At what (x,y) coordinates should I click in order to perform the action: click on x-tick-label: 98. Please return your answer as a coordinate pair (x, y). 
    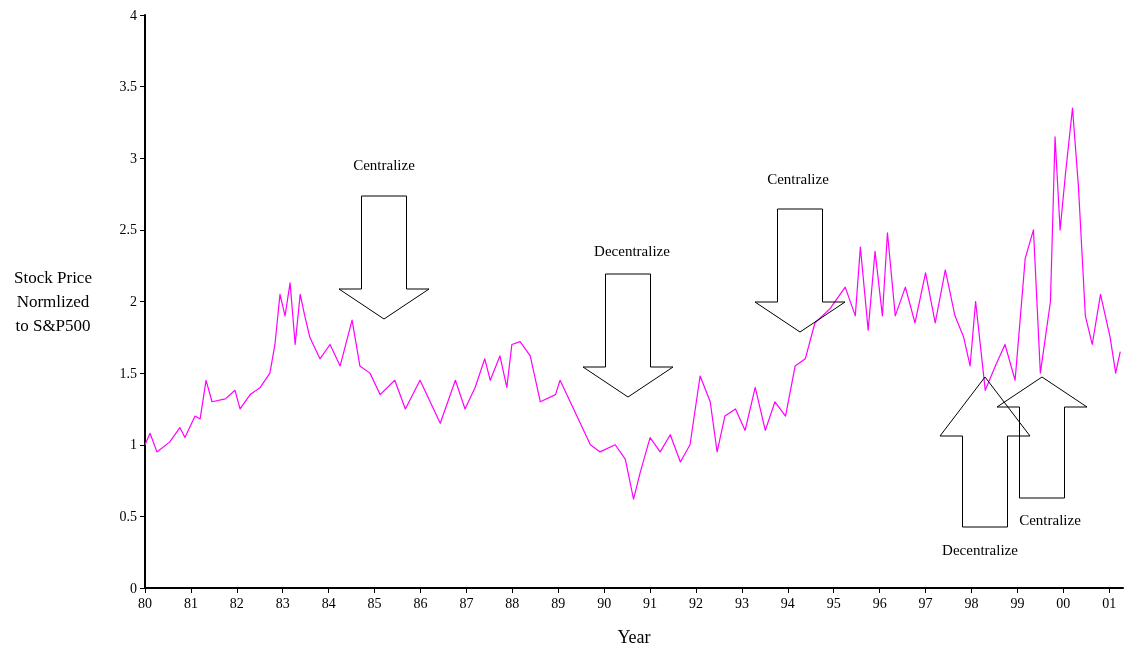
    Looking at the image, I should click on (971, 603).